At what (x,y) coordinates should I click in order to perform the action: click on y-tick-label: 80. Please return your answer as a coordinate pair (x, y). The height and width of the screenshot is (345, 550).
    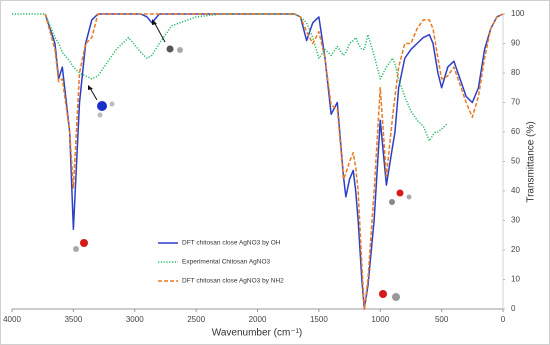
    Looking at the image, I should click on (515, 72).